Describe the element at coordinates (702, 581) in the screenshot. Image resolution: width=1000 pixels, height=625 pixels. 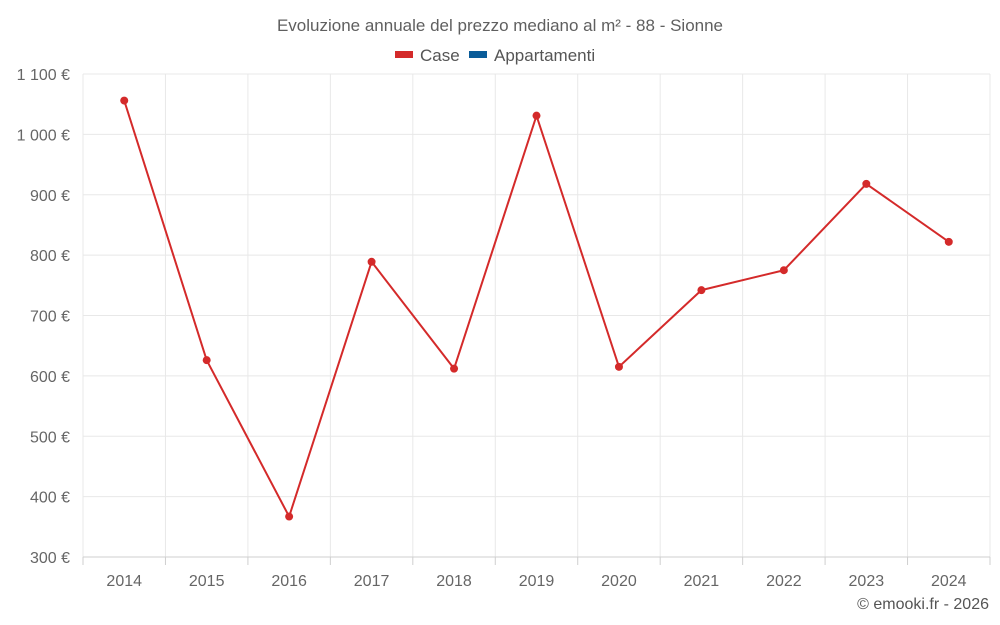
I see `x-tick-label: 2021` at that location.